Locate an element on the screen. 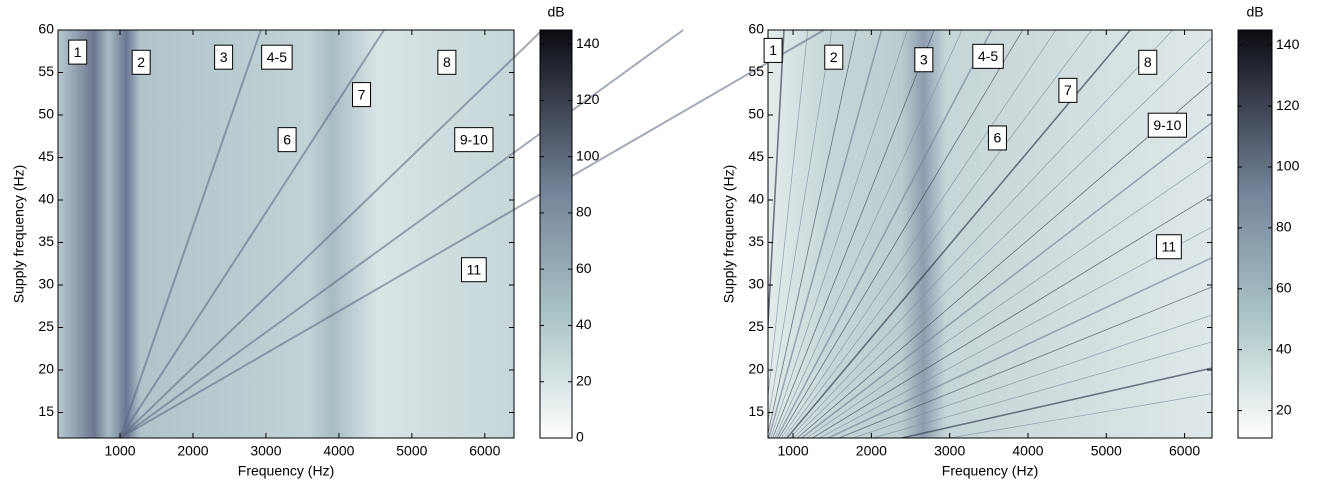 This screenshot has width=1327, height=490. y-tick-label: 60 is located at coordinates (756, 29).